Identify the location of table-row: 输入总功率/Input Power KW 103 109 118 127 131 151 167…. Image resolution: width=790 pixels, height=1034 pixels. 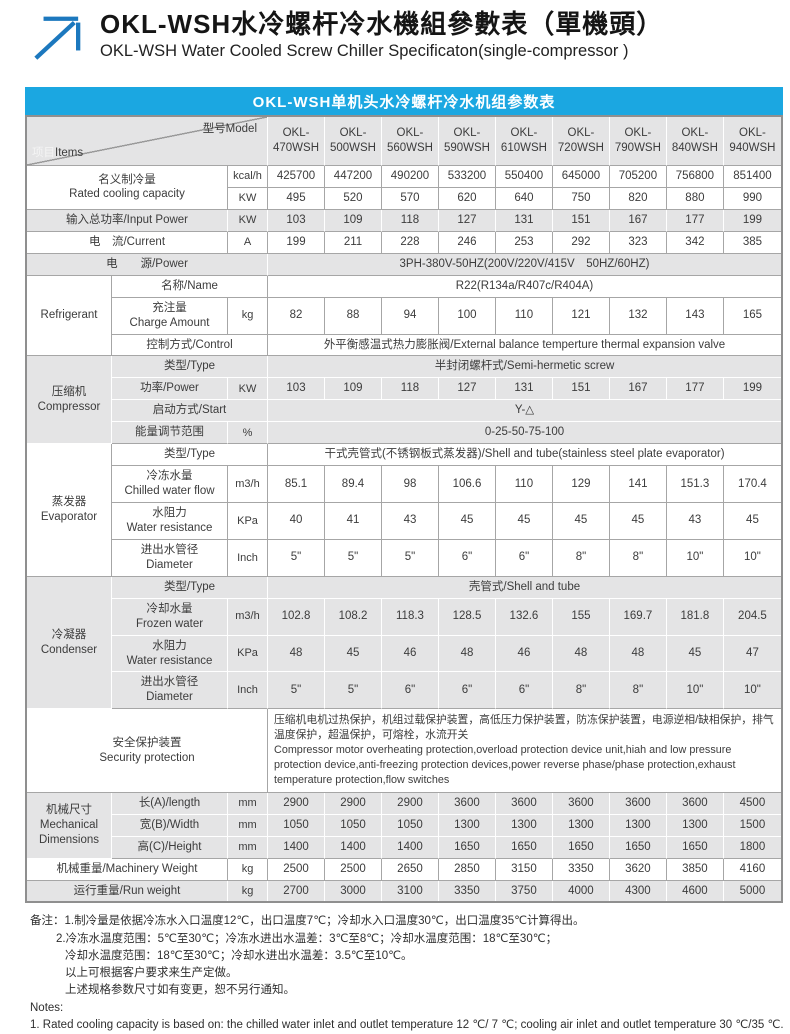
(404, 220).